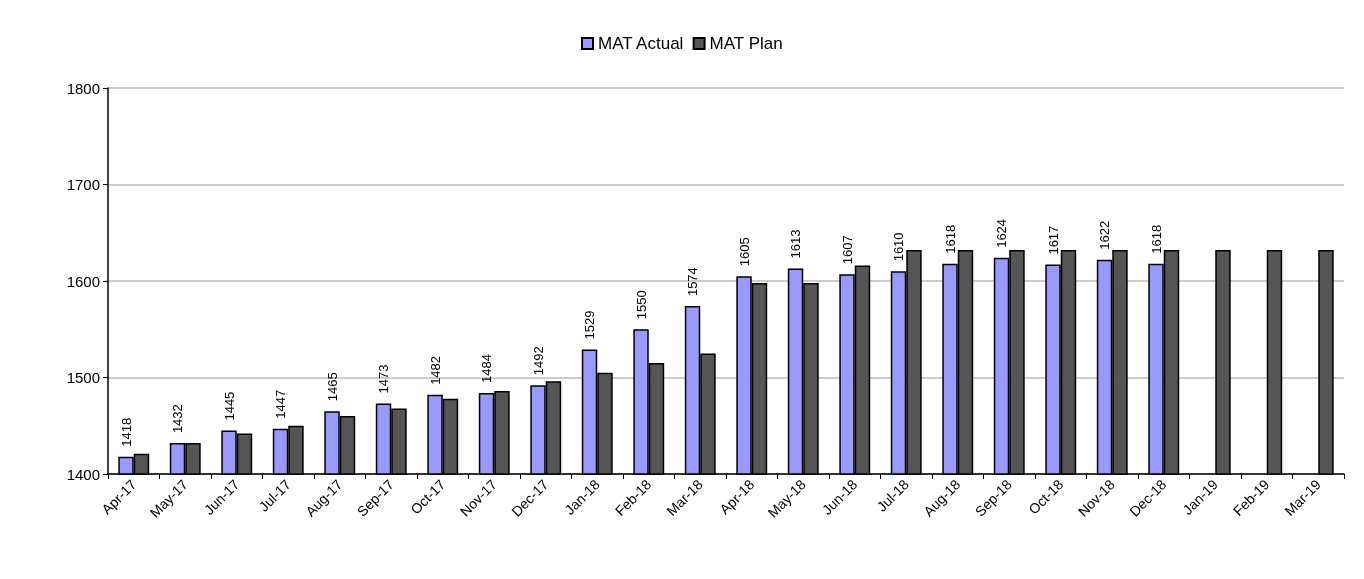 Image resolution: width=1364 pixels, height=579 pixels. What do you see at coordinates (847, 250) in the screenshot?
I see `data-label: 1607` at bounding box center [847, 250].